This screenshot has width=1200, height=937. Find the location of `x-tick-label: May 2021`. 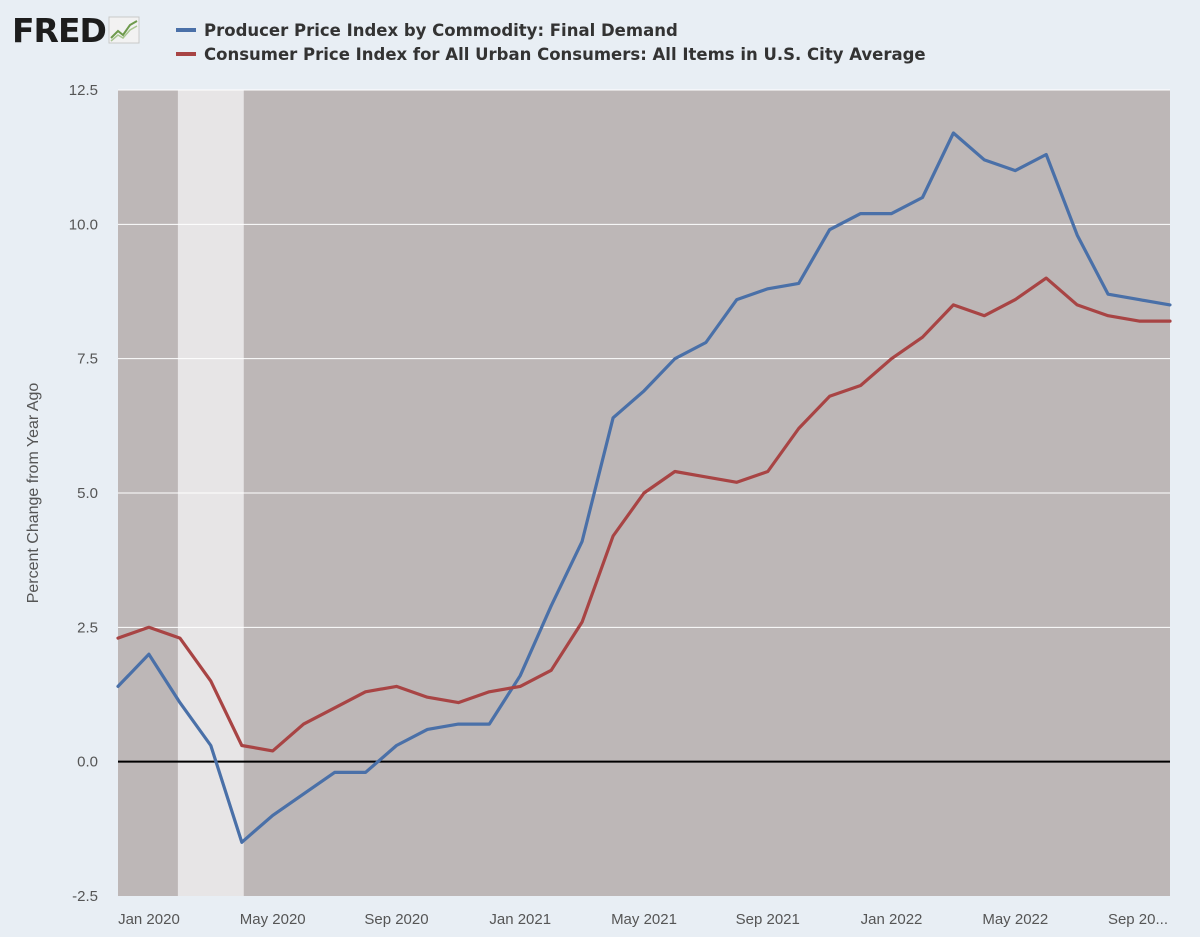

x-tick-label: May 2021 is located at coordinates (644, 919).